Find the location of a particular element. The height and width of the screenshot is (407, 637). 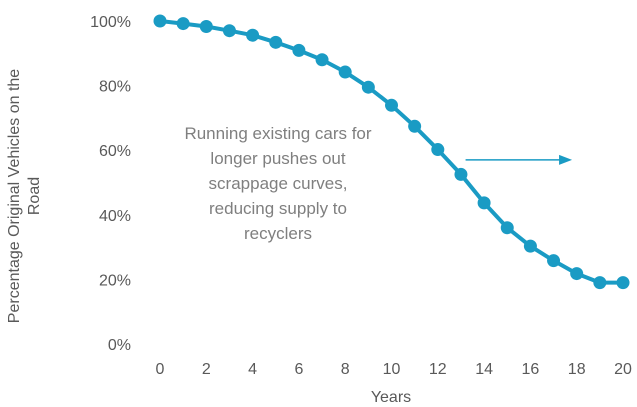

y-axis-title-line: Road is located at coordinates (34, 196).